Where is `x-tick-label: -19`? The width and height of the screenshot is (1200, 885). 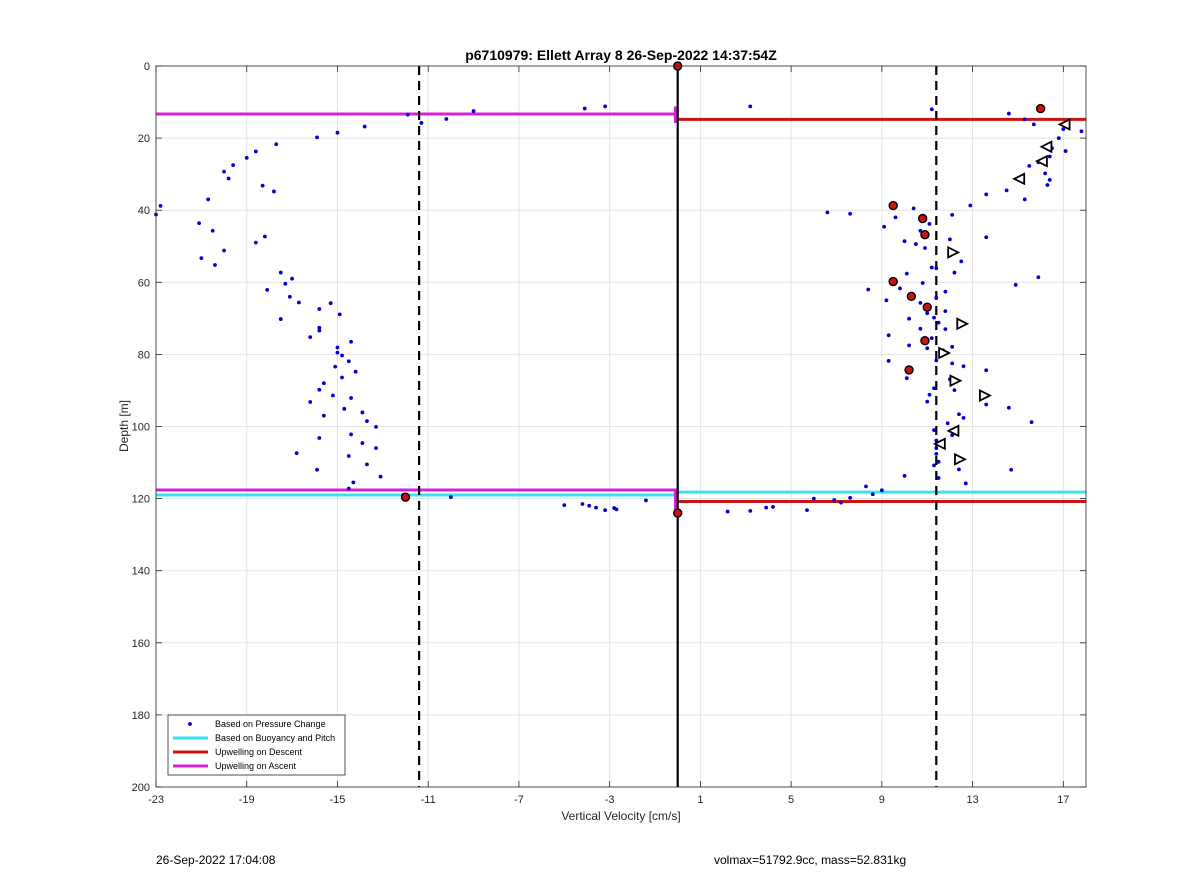
x-tick-label: -19 is located at coordinates (247, 800).